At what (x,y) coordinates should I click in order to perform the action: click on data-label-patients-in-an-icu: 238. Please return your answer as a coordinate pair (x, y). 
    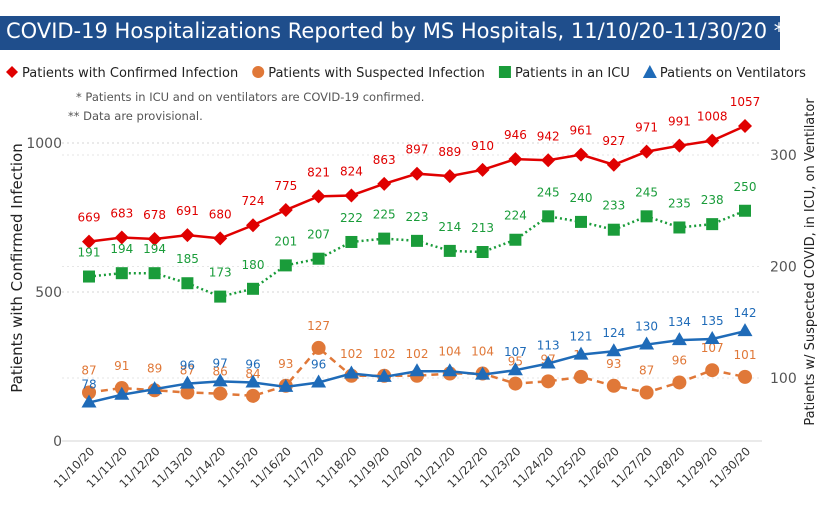
    Looking at the image, I should click on (712, 200).